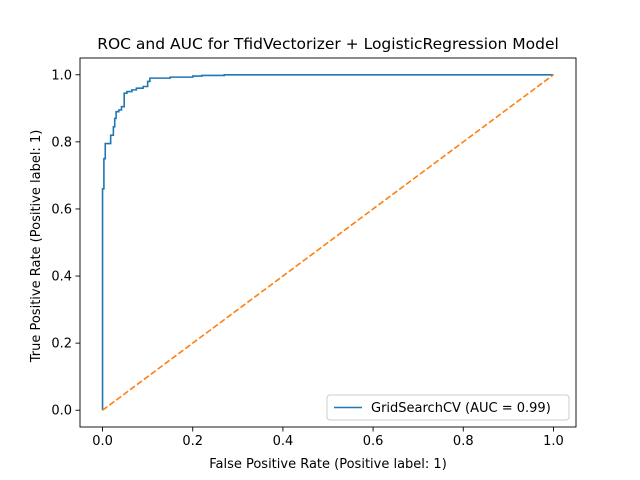 This screenshot has height=480, width=640. I want to click on legend: GridSearchCV (AUC = 0.99), so click(448, 407).